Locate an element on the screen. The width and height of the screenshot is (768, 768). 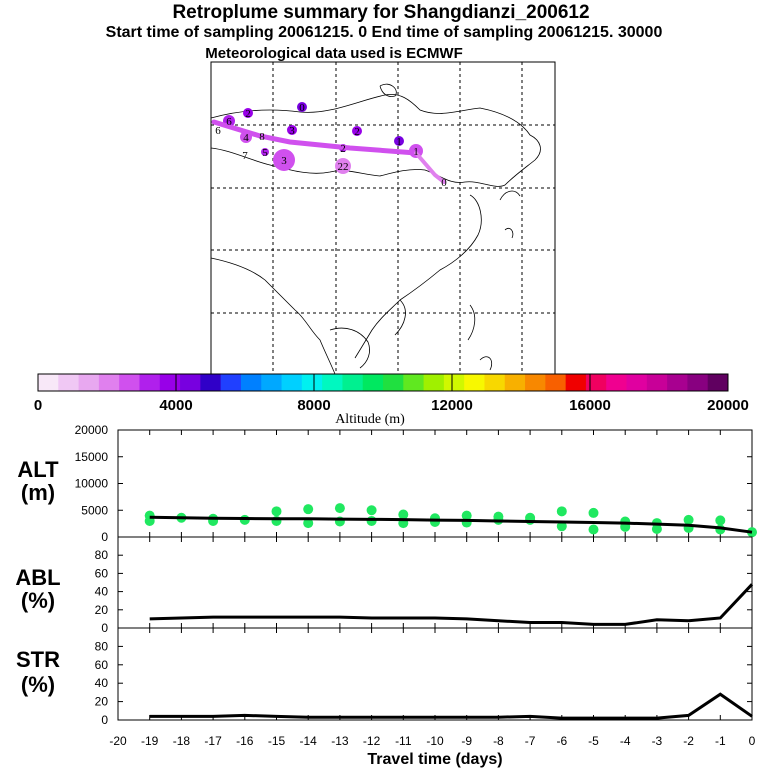
panel-title: ALT is located at coordinates (38, 469).